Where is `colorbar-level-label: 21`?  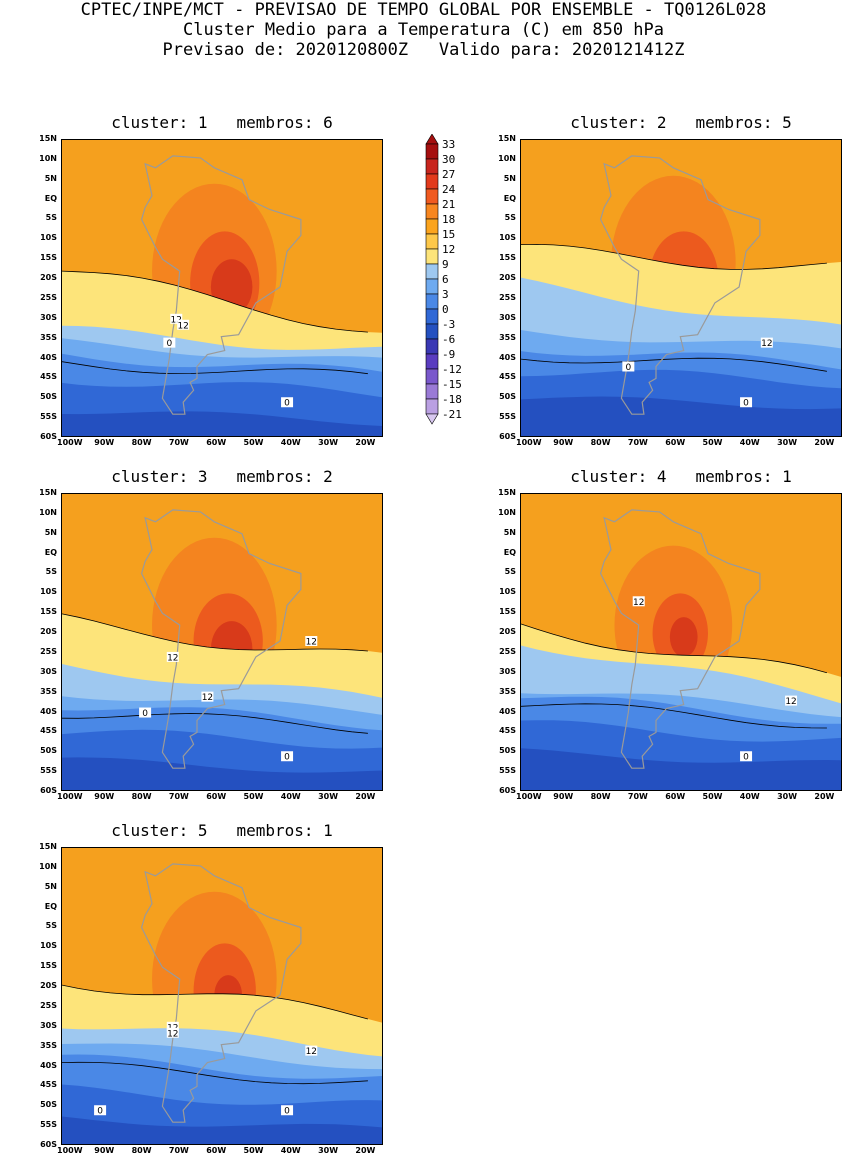
colorbar-level-label: 21 is located at coordinates (448, 204).